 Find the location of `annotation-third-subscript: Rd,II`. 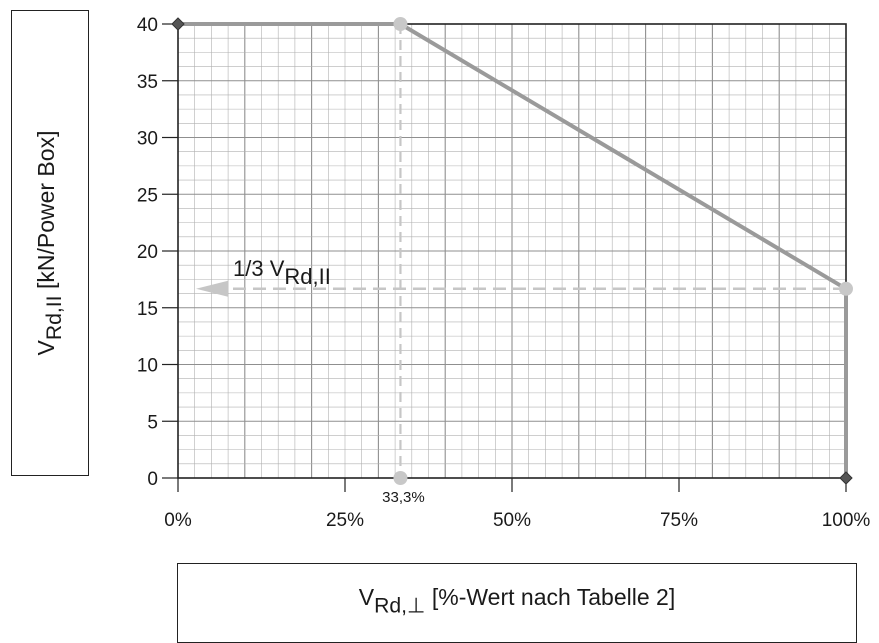

annotation-third-subscript: Rd,II is located at coordinates (307, 276).